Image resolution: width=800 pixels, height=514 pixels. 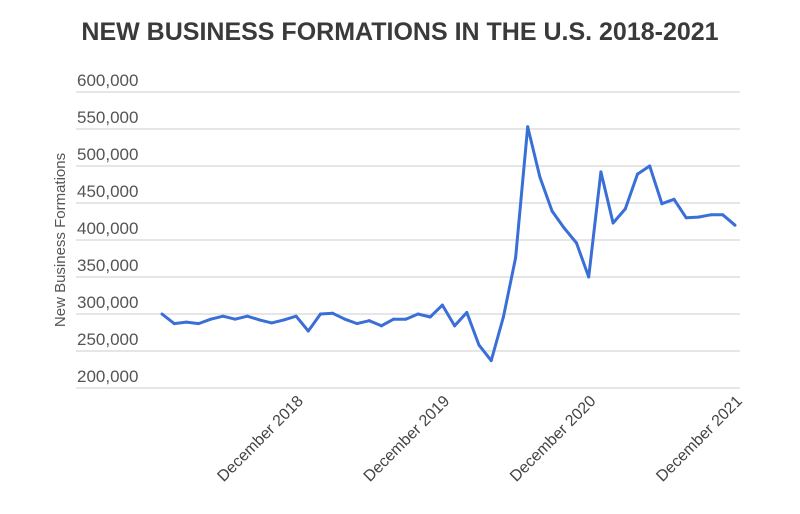 What do you see at coordinates (107, 191) in the screenshot?
I see `y-tick-label: 450,000` at bounding box center [107, 191].